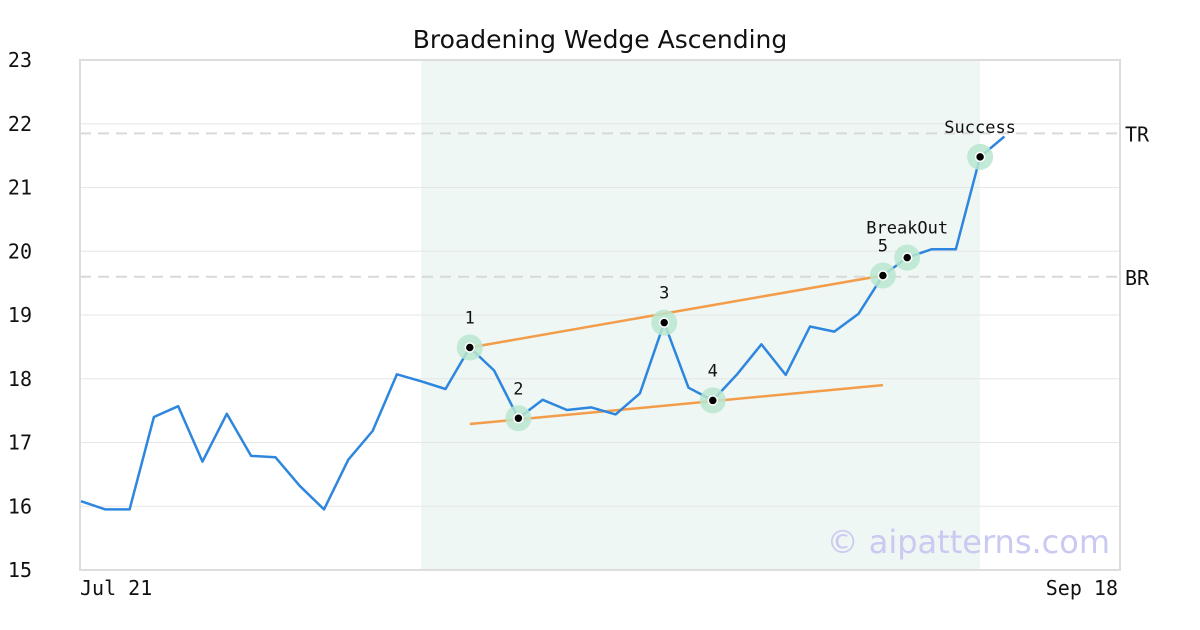 Image resolution: width=1200 pixels, height=630 pixels. What do you see at coordinates (470, 319) in the screenshot?
I see `pattern-point-label: 1` at bounding box center [470, 319].